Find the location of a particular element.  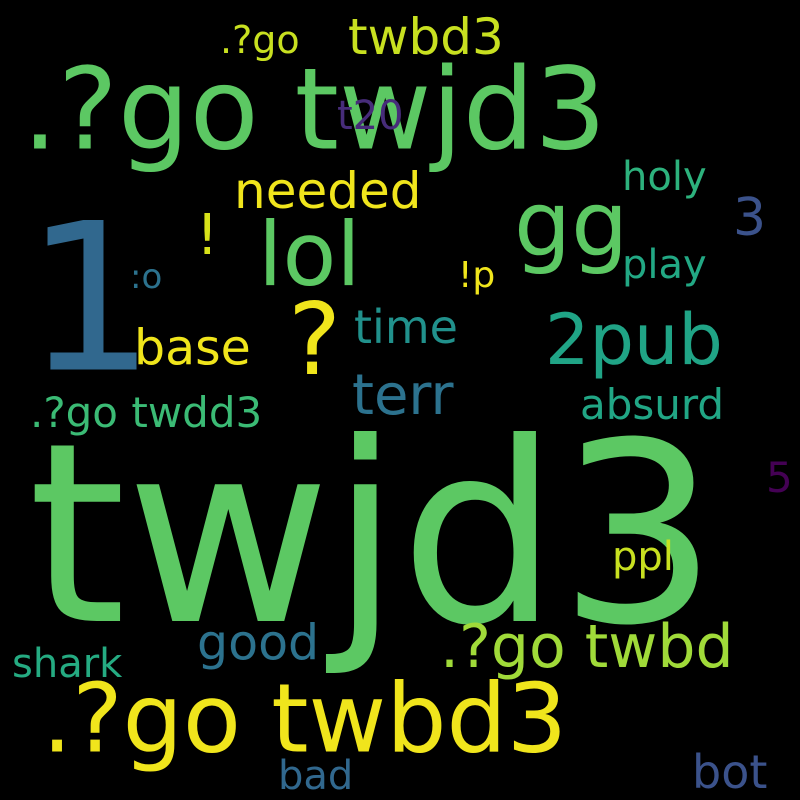

word-twbd3-top: twbd3 is located at coordinates (426, 37).